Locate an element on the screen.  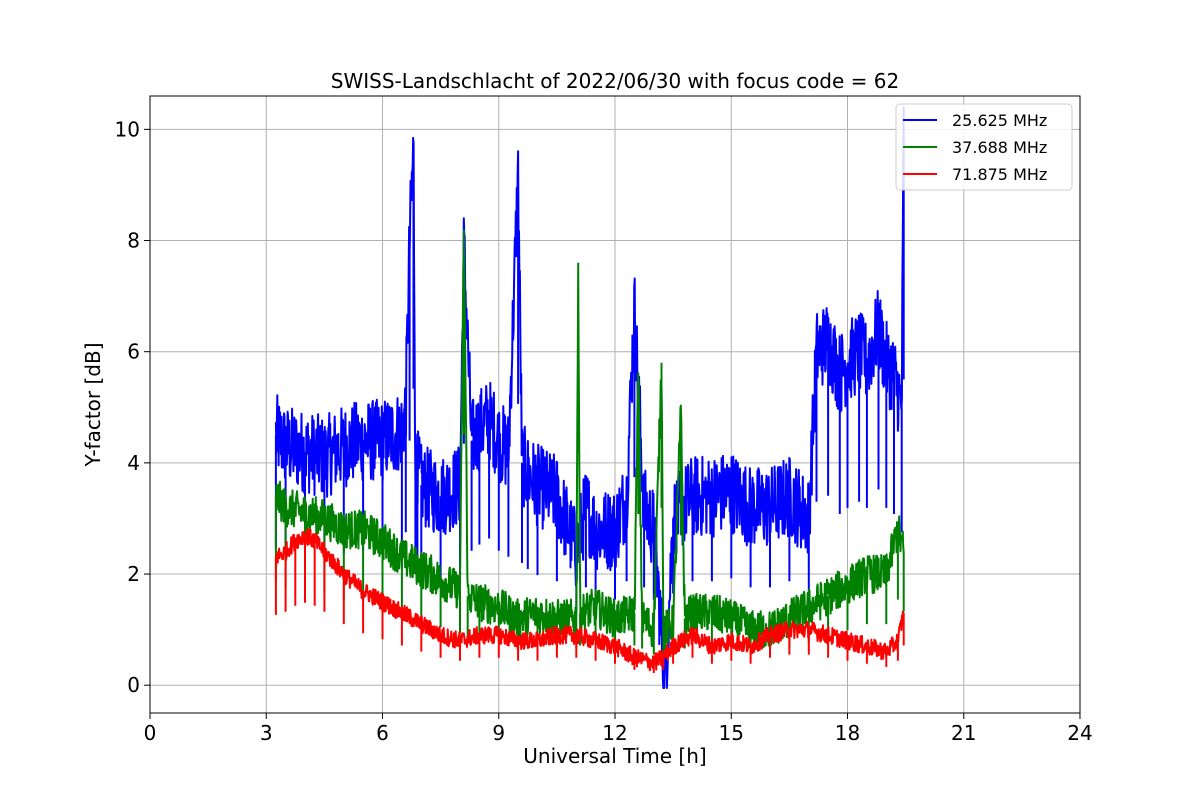
legend-box is located at coordinates (984, 147).